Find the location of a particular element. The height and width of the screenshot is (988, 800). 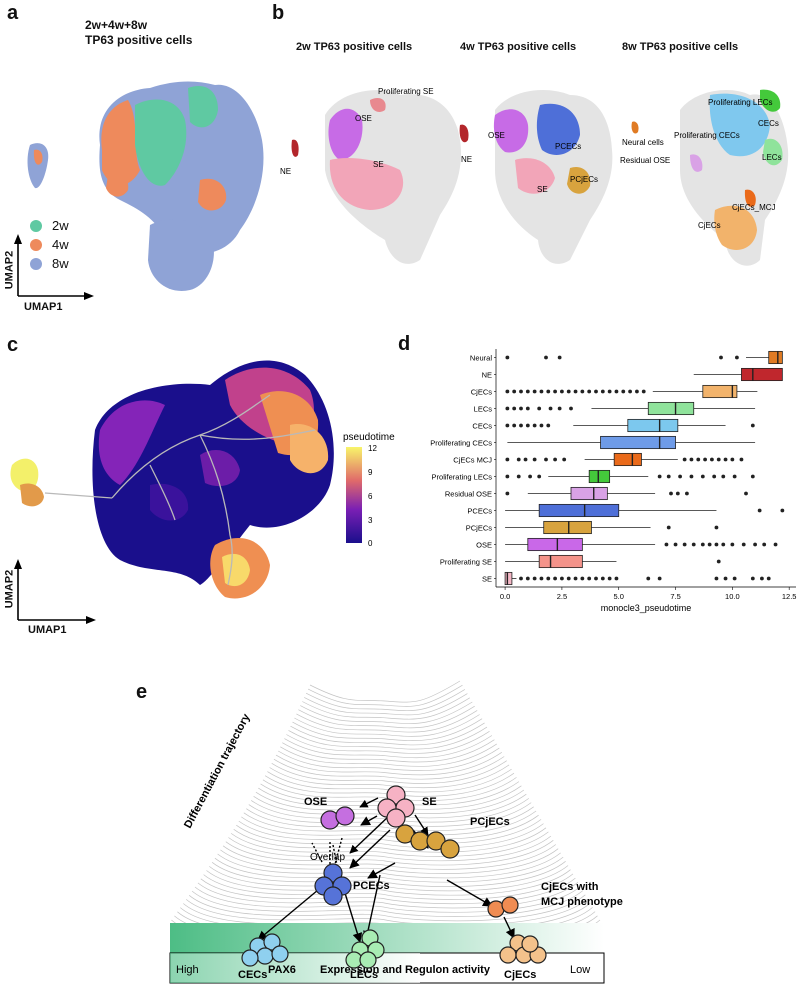

panel-e-arrows is located at coordinates (386, 879).